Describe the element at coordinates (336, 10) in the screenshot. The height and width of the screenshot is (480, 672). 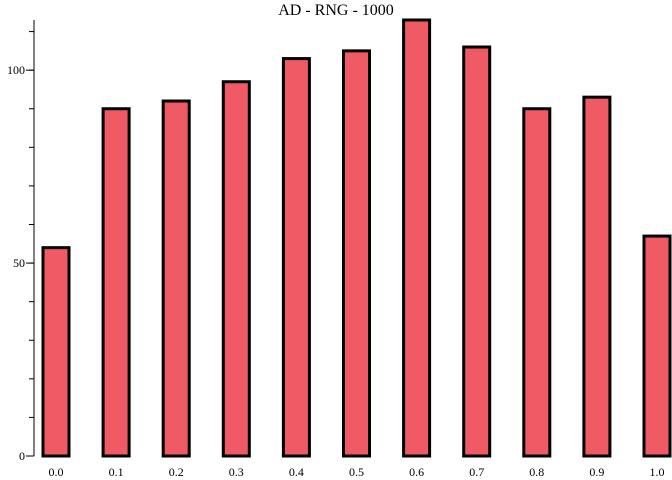
I see `chart-title: AD - RNG - 1000` at that location.